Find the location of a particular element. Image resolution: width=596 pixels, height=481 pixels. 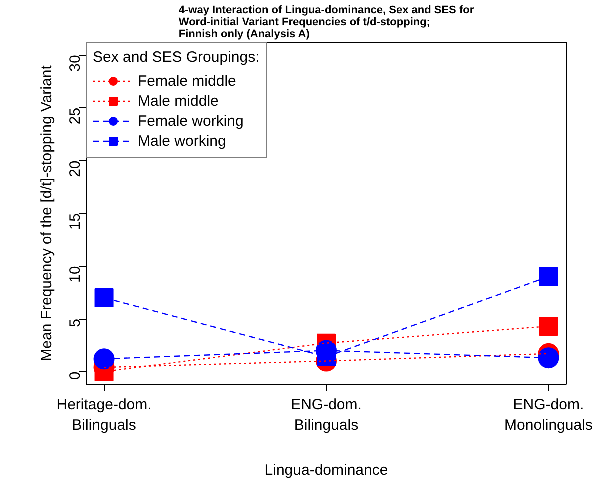

x-tick-label: ENG-dom. Bilinguals is located at coordinates (326, 415).